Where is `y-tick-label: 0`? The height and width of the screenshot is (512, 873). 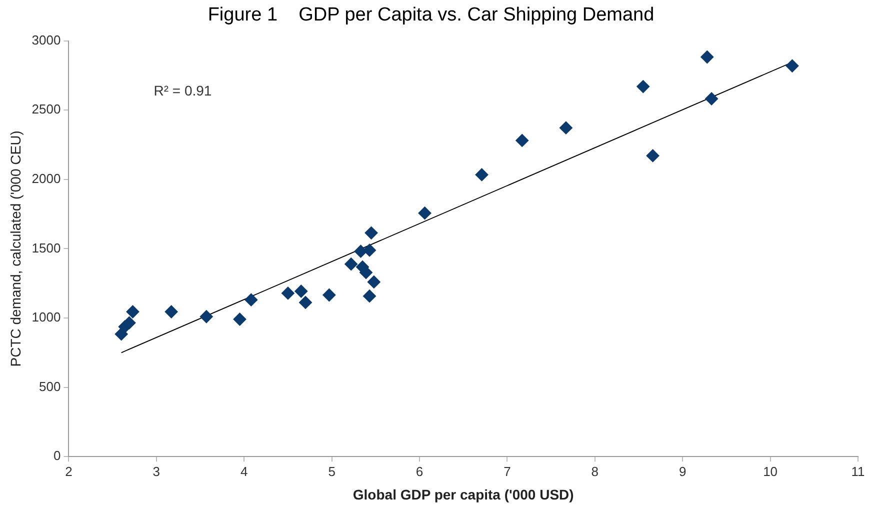 y-tick-label: 0 is located at coordinates (57, 456).